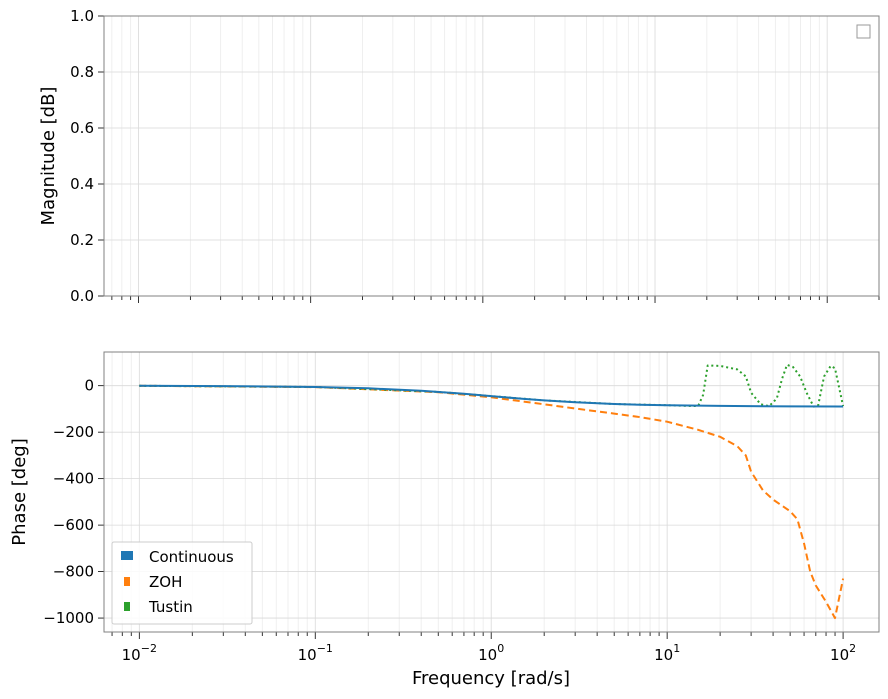  What do you see at coordinates (87, 156) in the screenshot?
I see `magnitude-y-ticks: 0.0 0.2 0.4 0.6 0.8 1.0` at bounding box center [87, 156].